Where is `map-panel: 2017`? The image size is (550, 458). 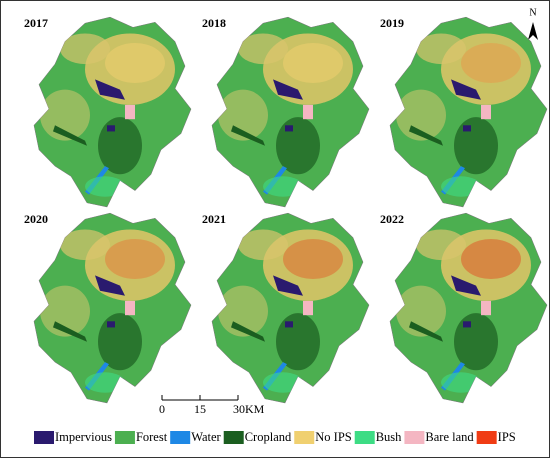
map-panel: 2017 is located at coordinates (107, 111).